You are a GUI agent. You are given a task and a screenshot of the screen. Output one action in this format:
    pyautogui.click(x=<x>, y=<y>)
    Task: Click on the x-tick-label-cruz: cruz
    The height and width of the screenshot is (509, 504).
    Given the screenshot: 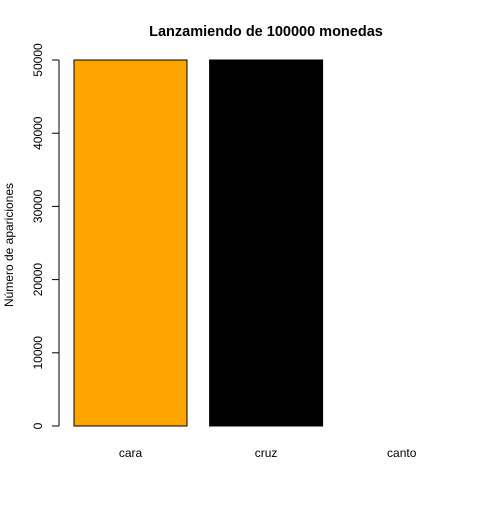 What is the action you would take?
    pyautogui.click(x=266, y=453)
    